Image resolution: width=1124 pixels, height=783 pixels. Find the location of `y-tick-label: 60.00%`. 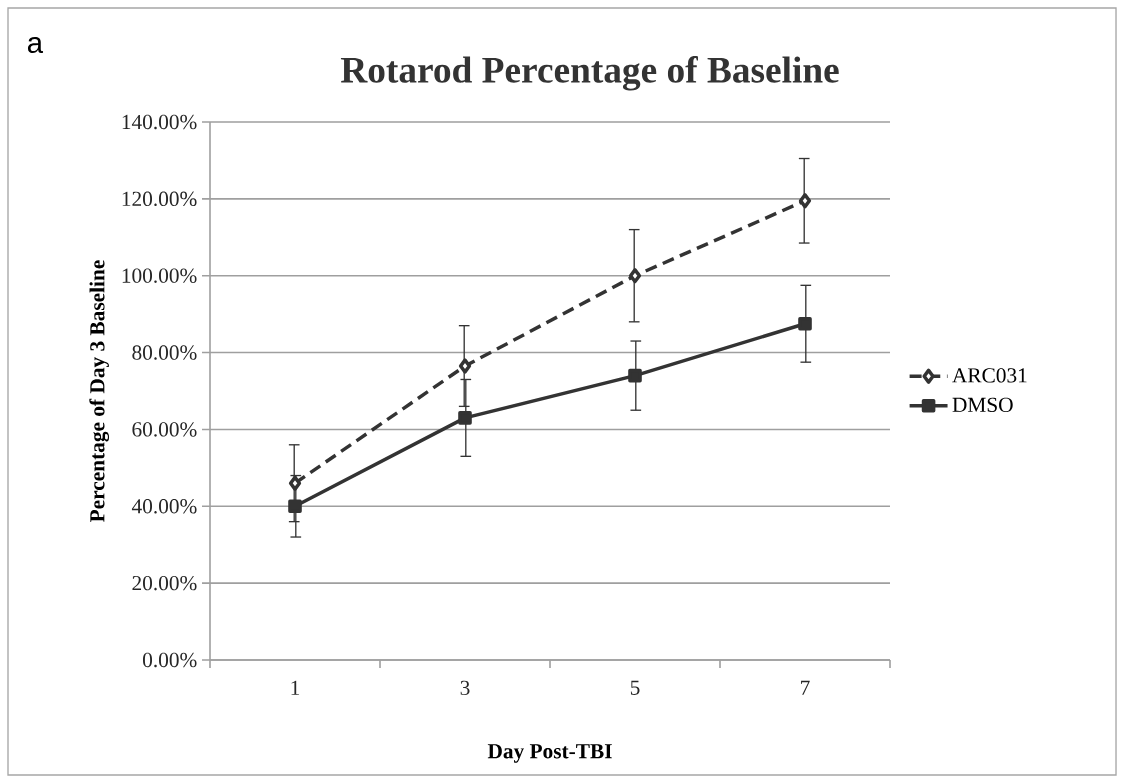

y-tick-label: 60.00% is located at coordinates (164, 429).